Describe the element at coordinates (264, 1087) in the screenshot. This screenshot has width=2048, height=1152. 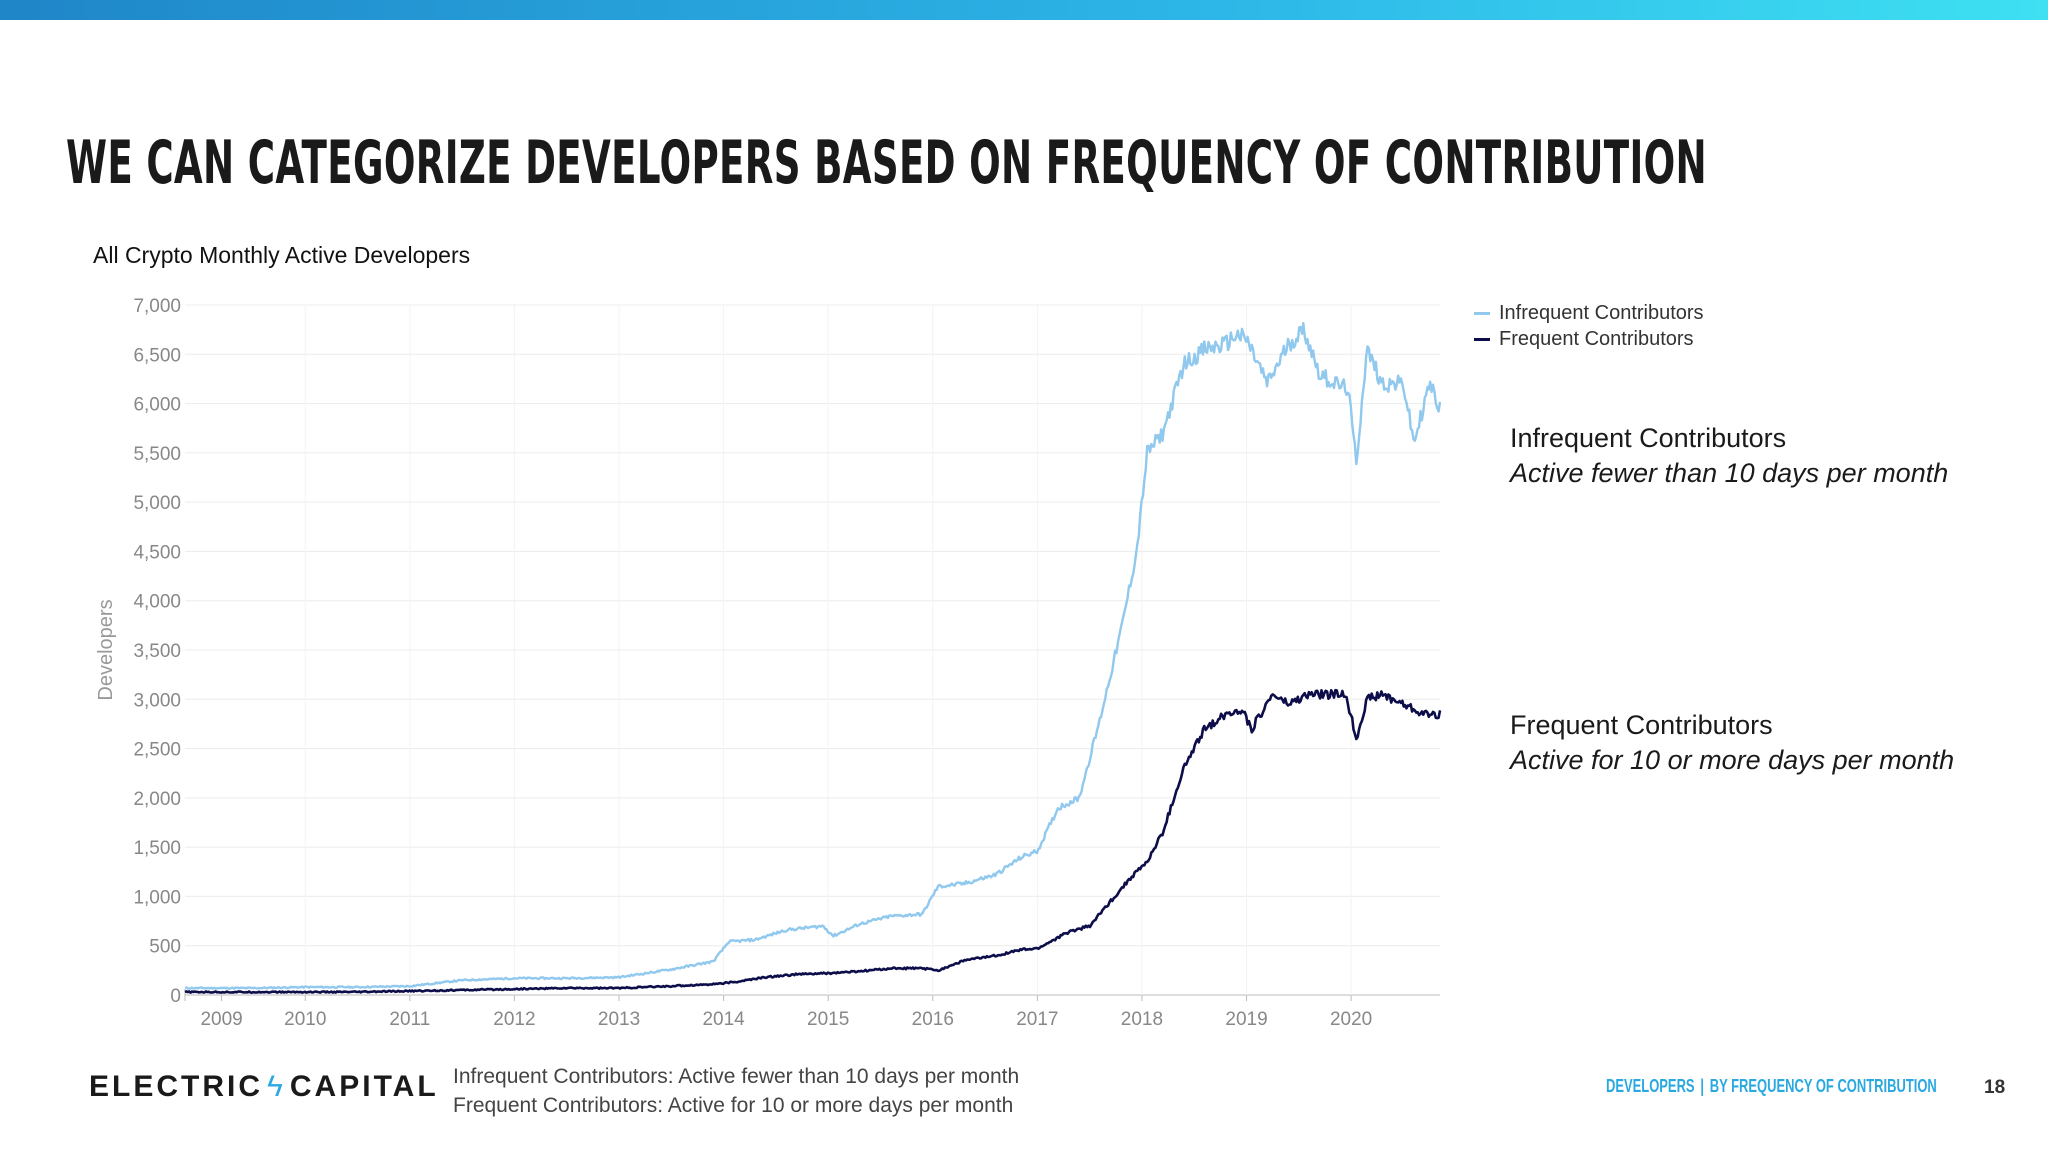
I see `electric-capital-logo: ELECTRIC ϟ CAPITAL` at that location.